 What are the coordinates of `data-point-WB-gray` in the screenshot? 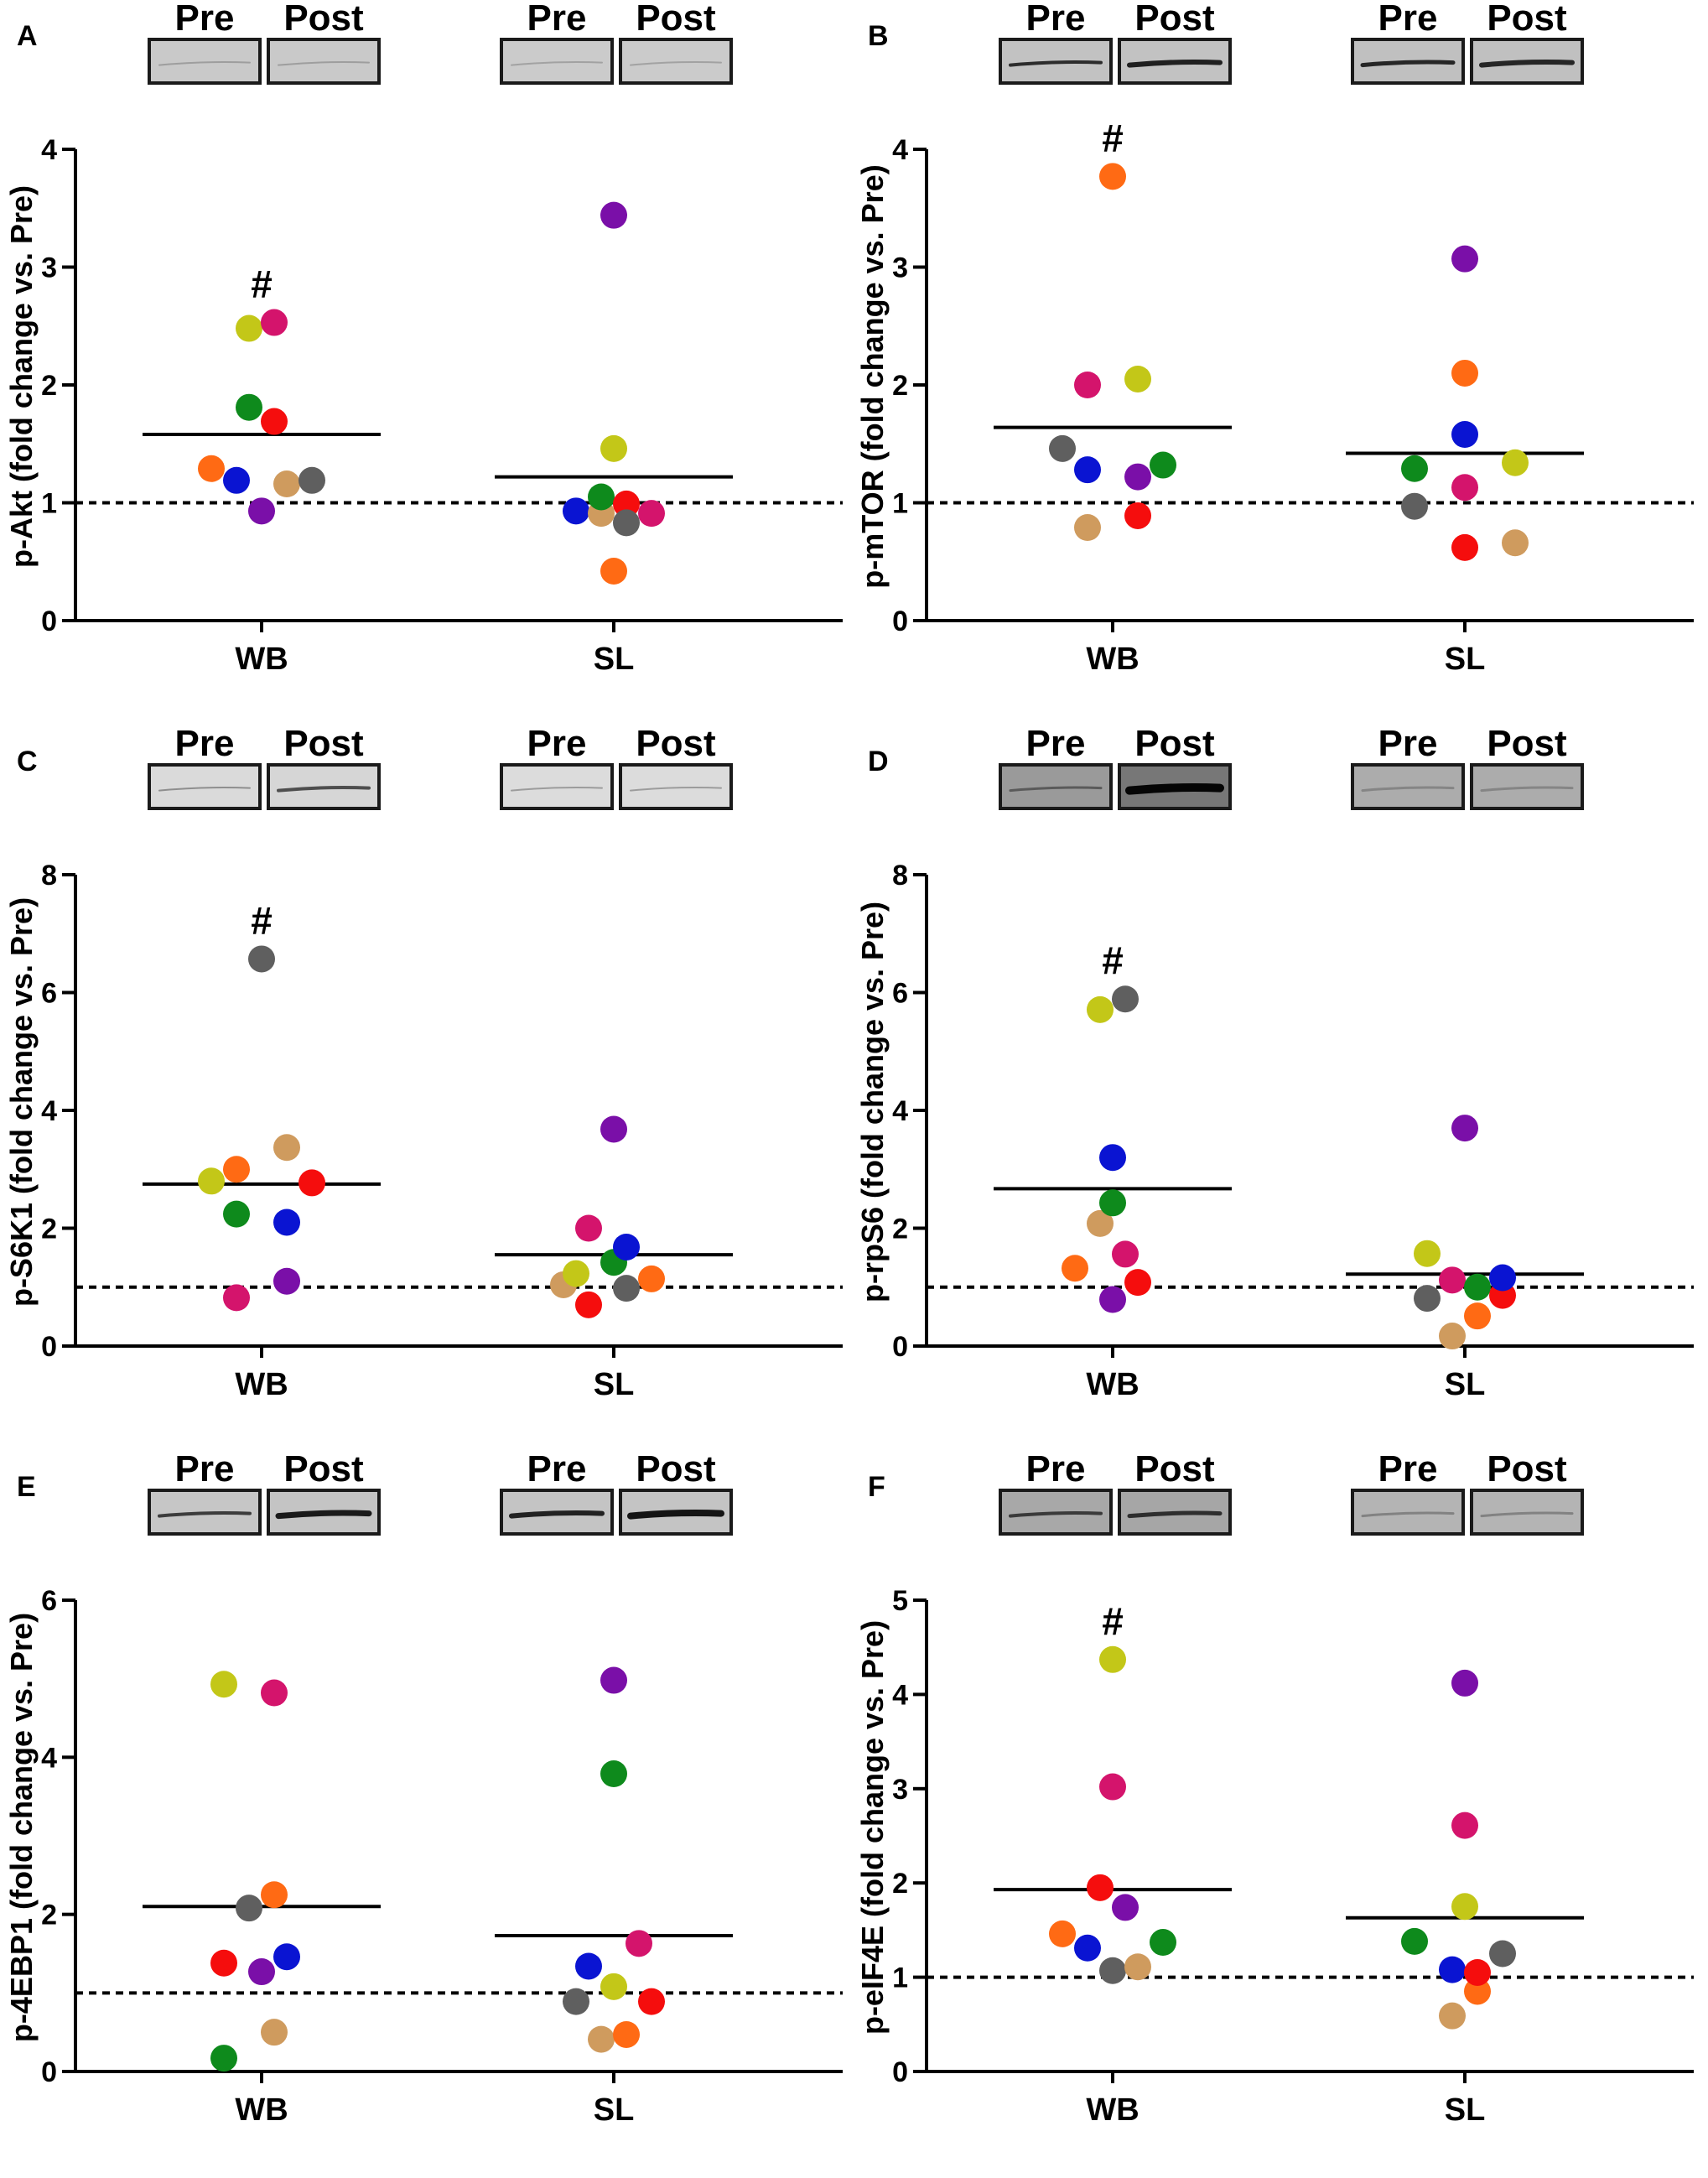 It's located at (249, 1909).